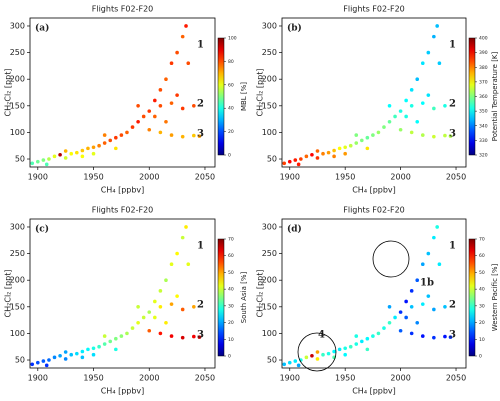 This screenshot has width=500, height=401. Describe the element at coordinates (345, 378) in the screenshot. I see `x-tick-label: 1950` at that location.